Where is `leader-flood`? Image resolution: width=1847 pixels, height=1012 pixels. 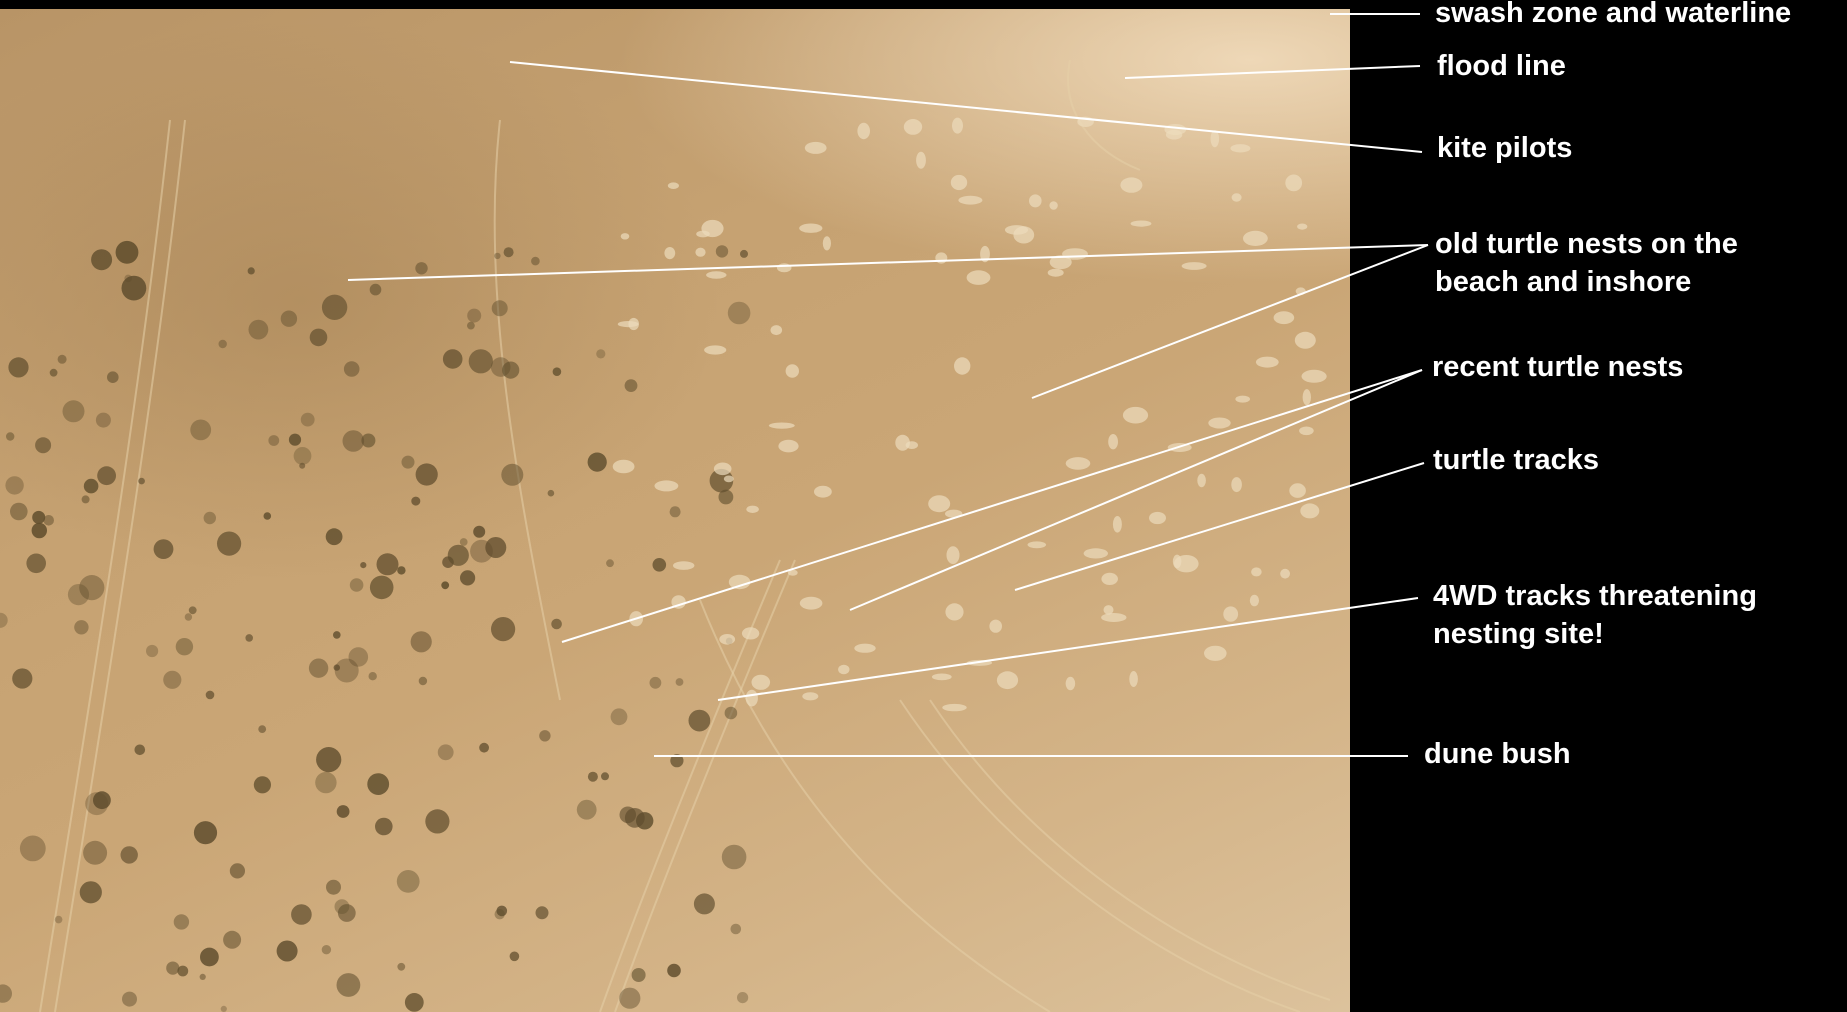
leader-flood is located at coordinates (1272, 72).